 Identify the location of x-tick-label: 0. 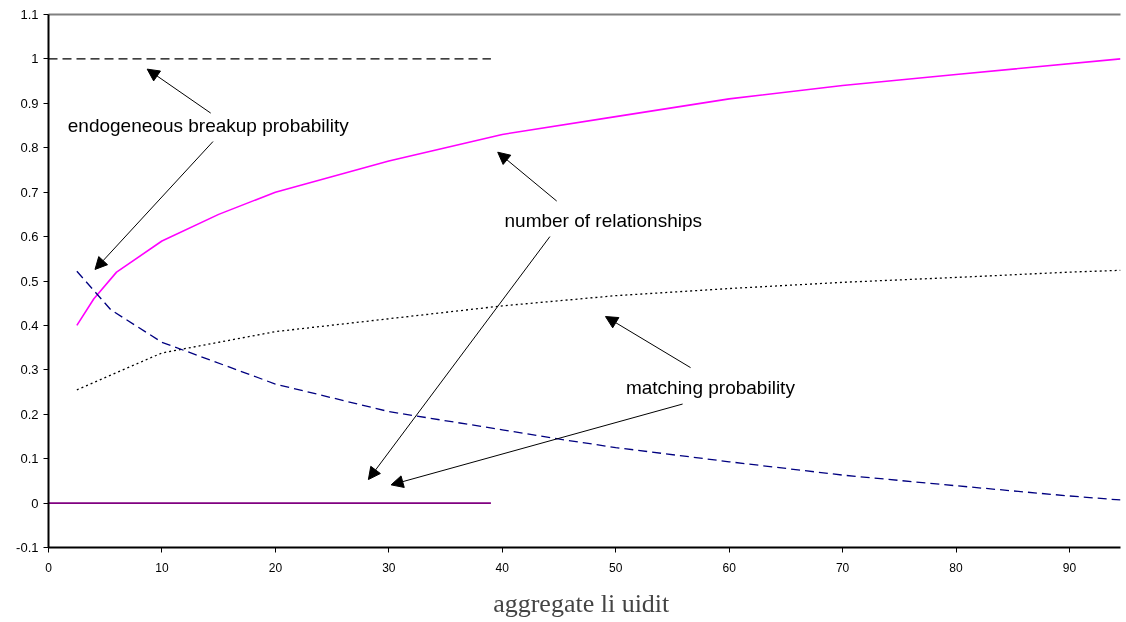
(49, 567).